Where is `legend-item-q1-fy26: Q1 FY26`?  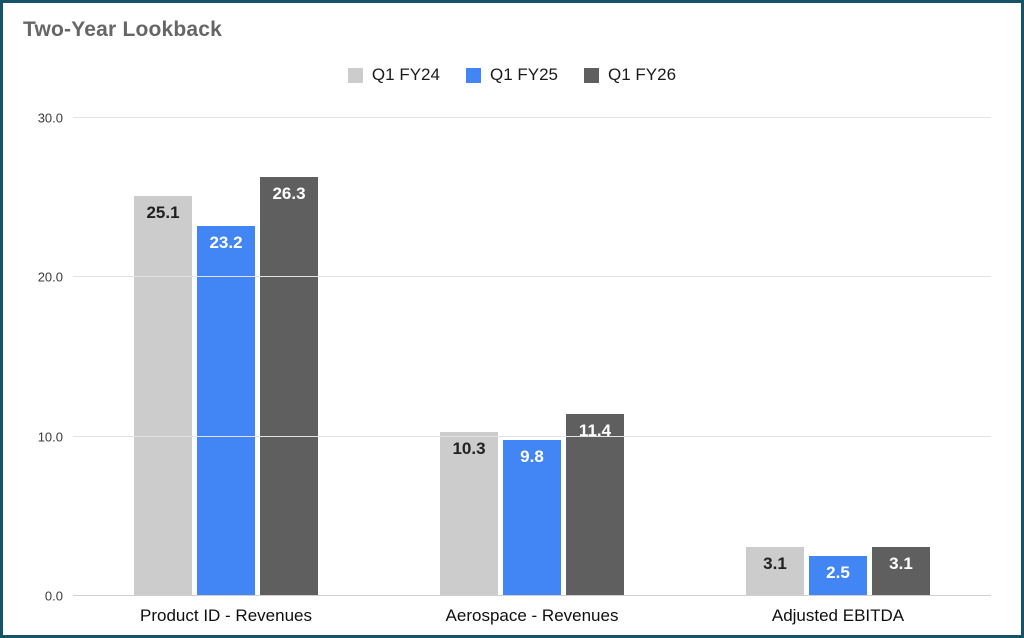 legend-item-q1-fy26: Q1 FY26 is located at coordinates (630, 75).